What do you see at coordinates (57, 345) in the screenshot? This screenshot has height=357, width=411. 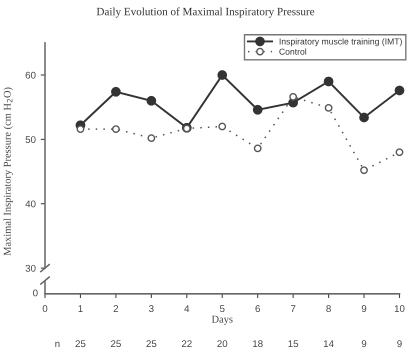 I see `text: n` at bounding box center [57, 345].